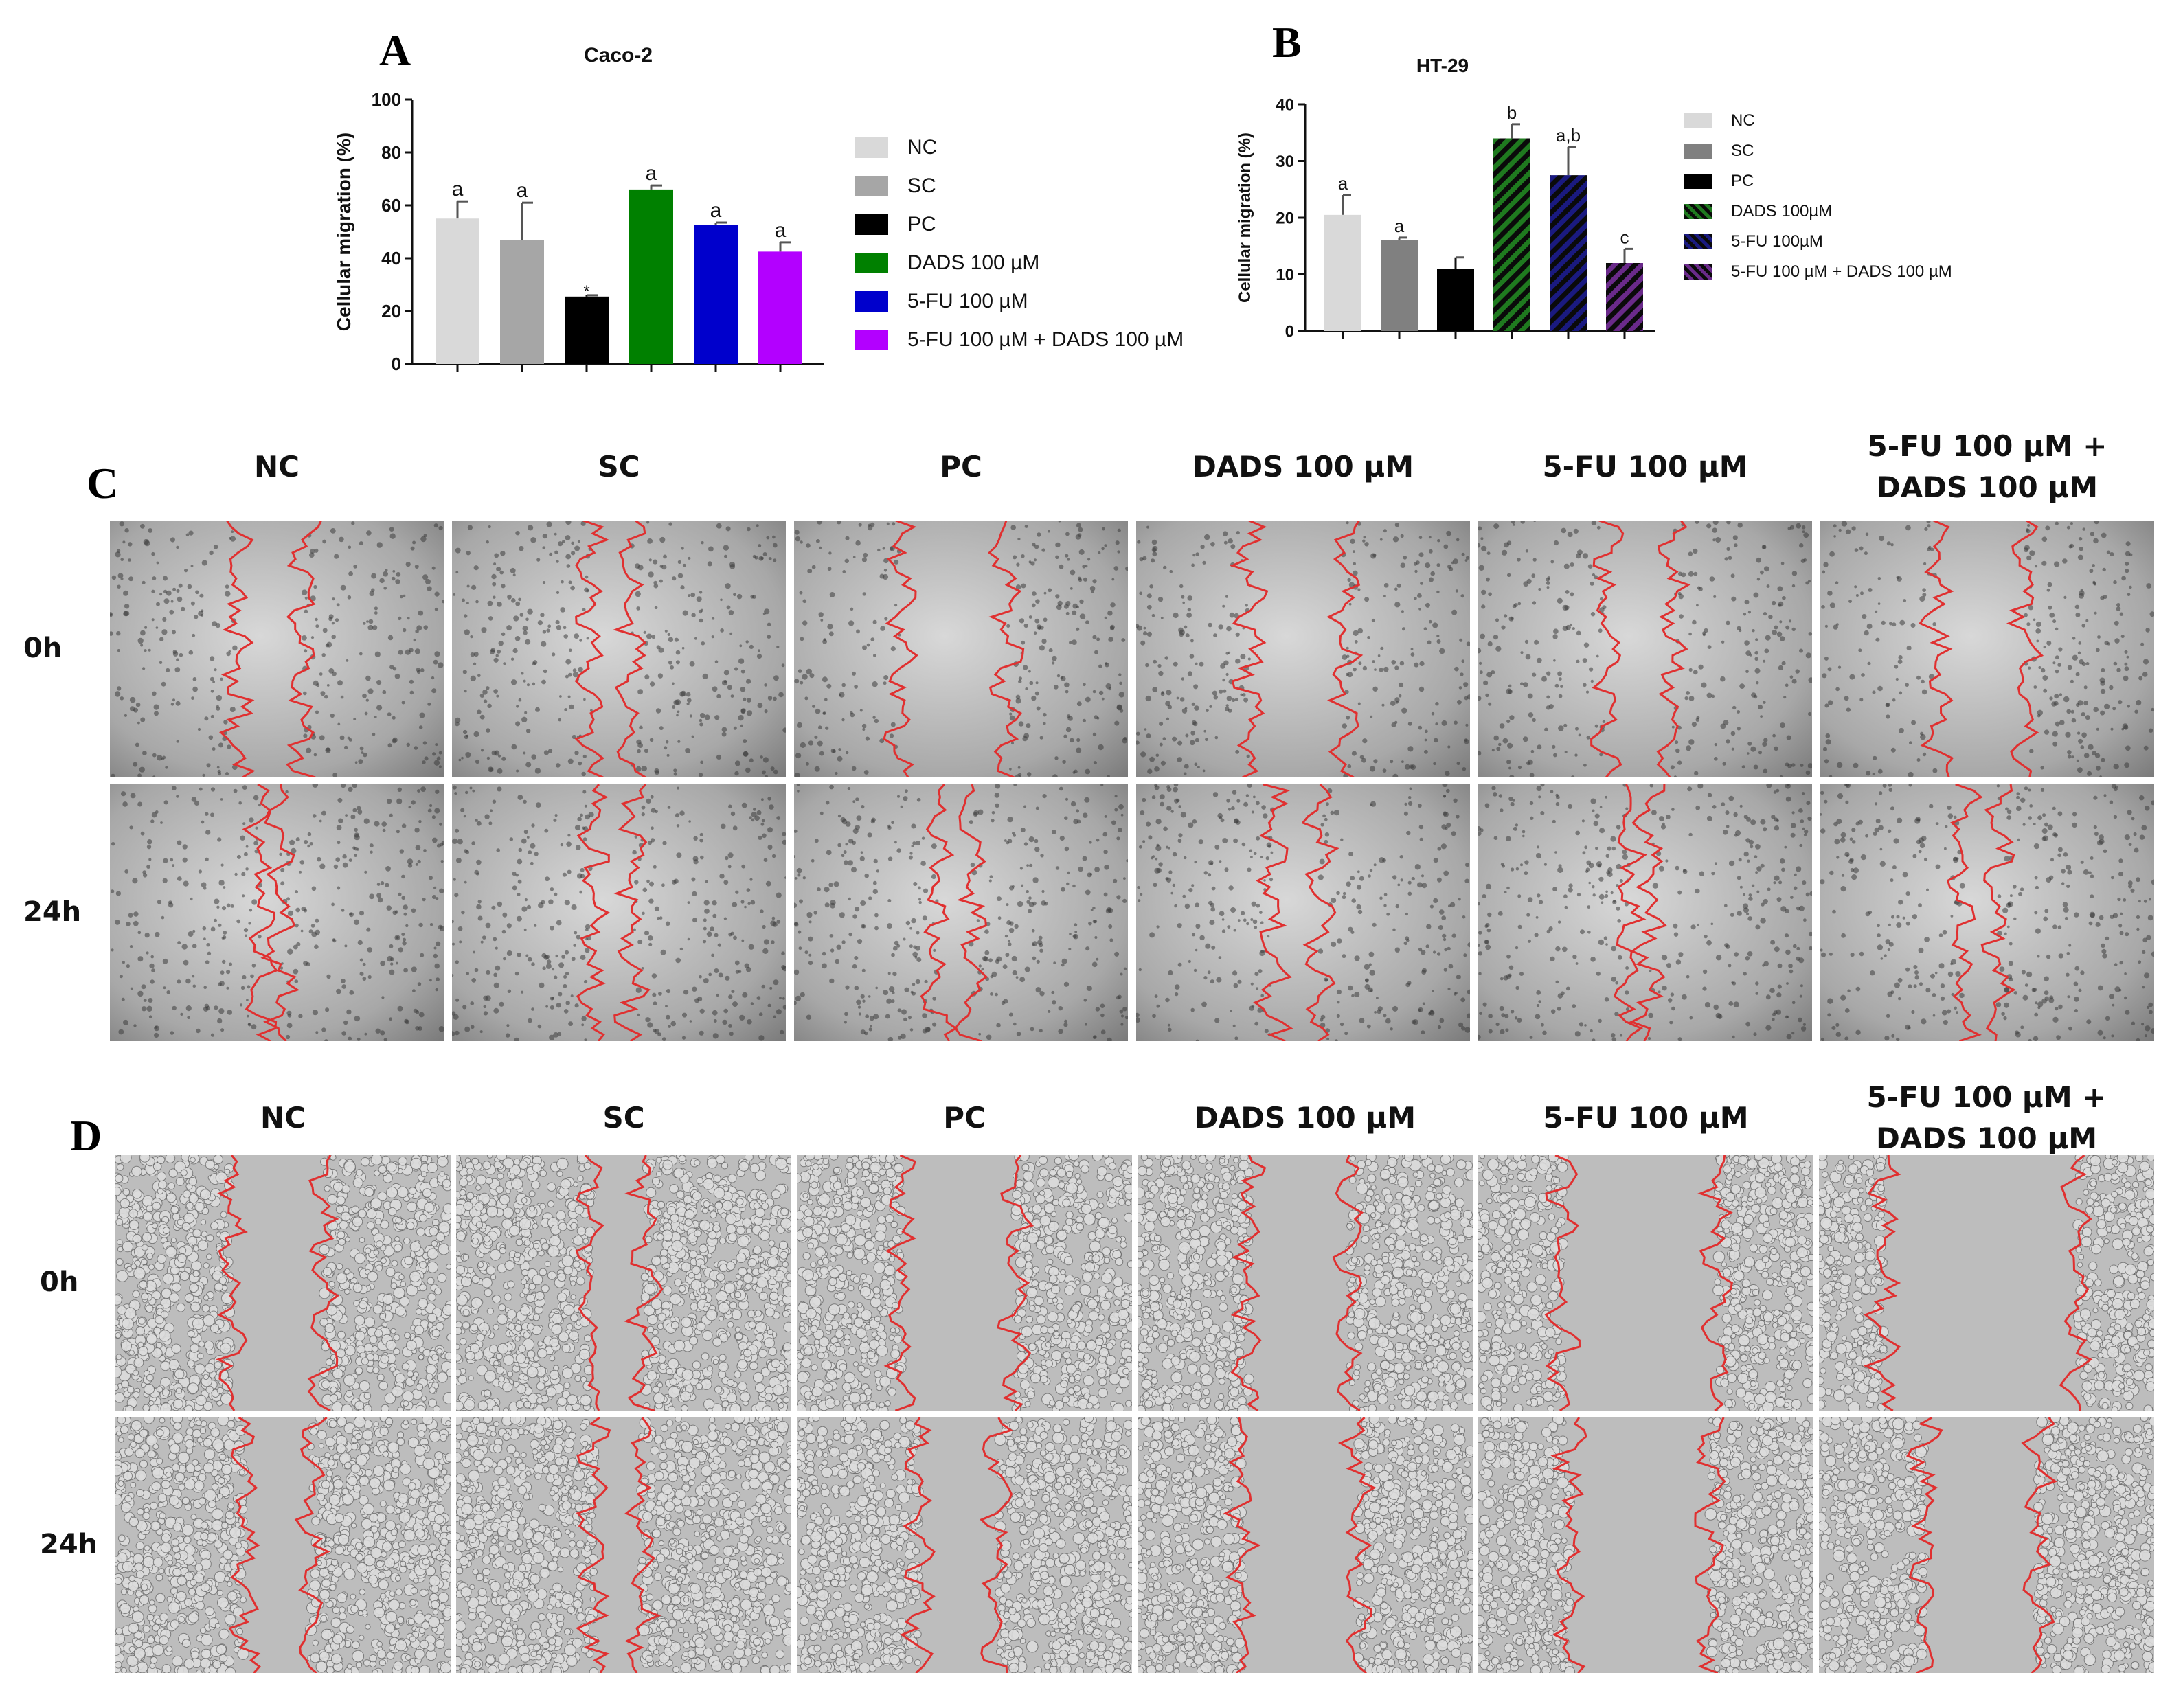 This screenshot has width=2183, height=1708. Describe the element at coordinates (395, 51) in the screenshot. I see `panel-letter-a: A` at that location.